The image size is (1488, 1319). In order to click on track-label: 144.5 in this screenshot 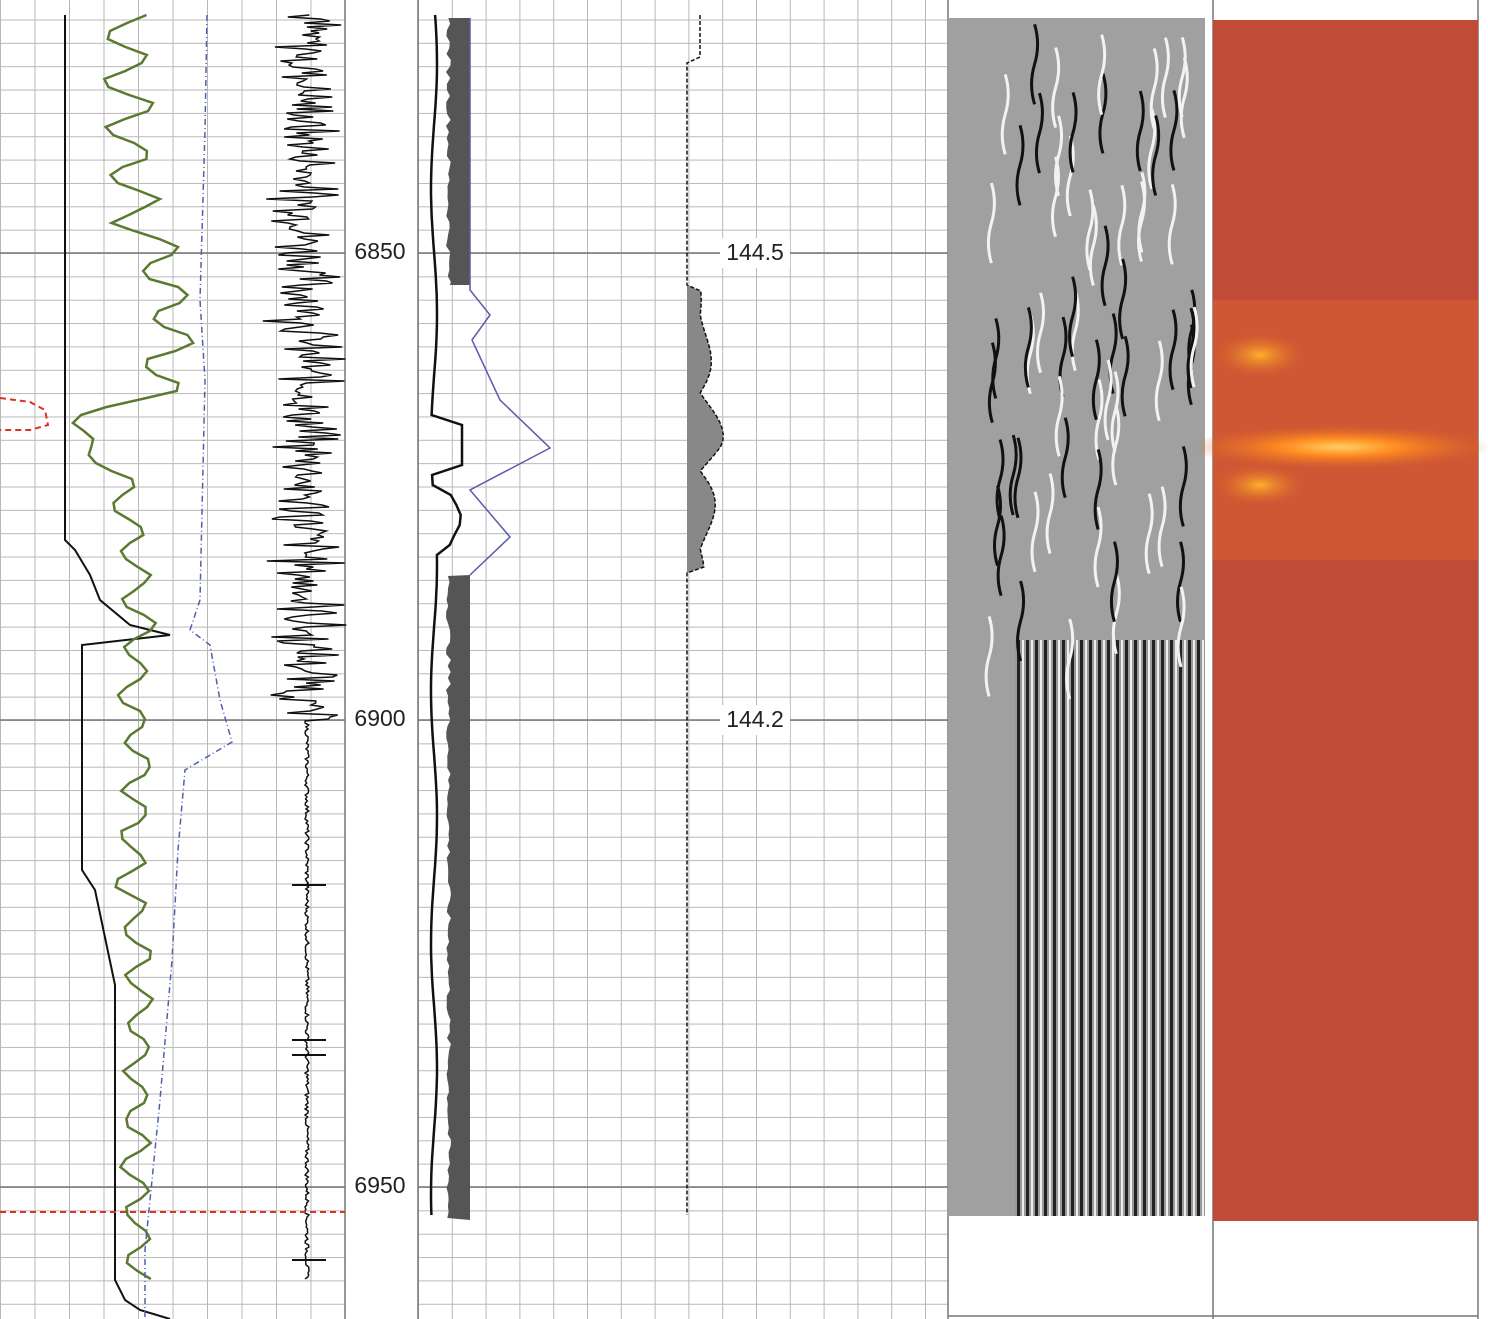, I will do `click(755, 252)`.